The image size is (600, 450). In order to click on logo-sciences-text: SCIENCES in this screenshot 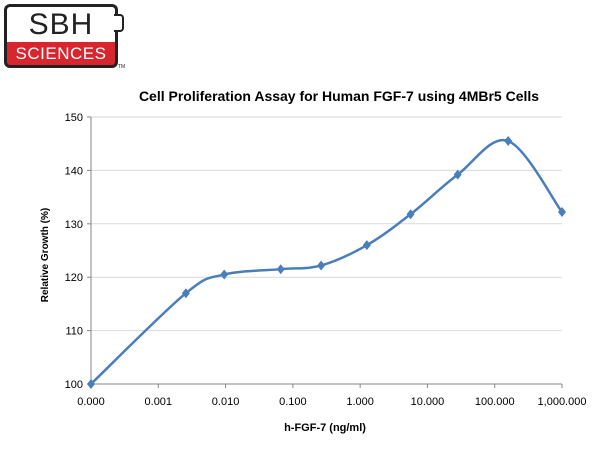, I will do `click(61, 53)`.